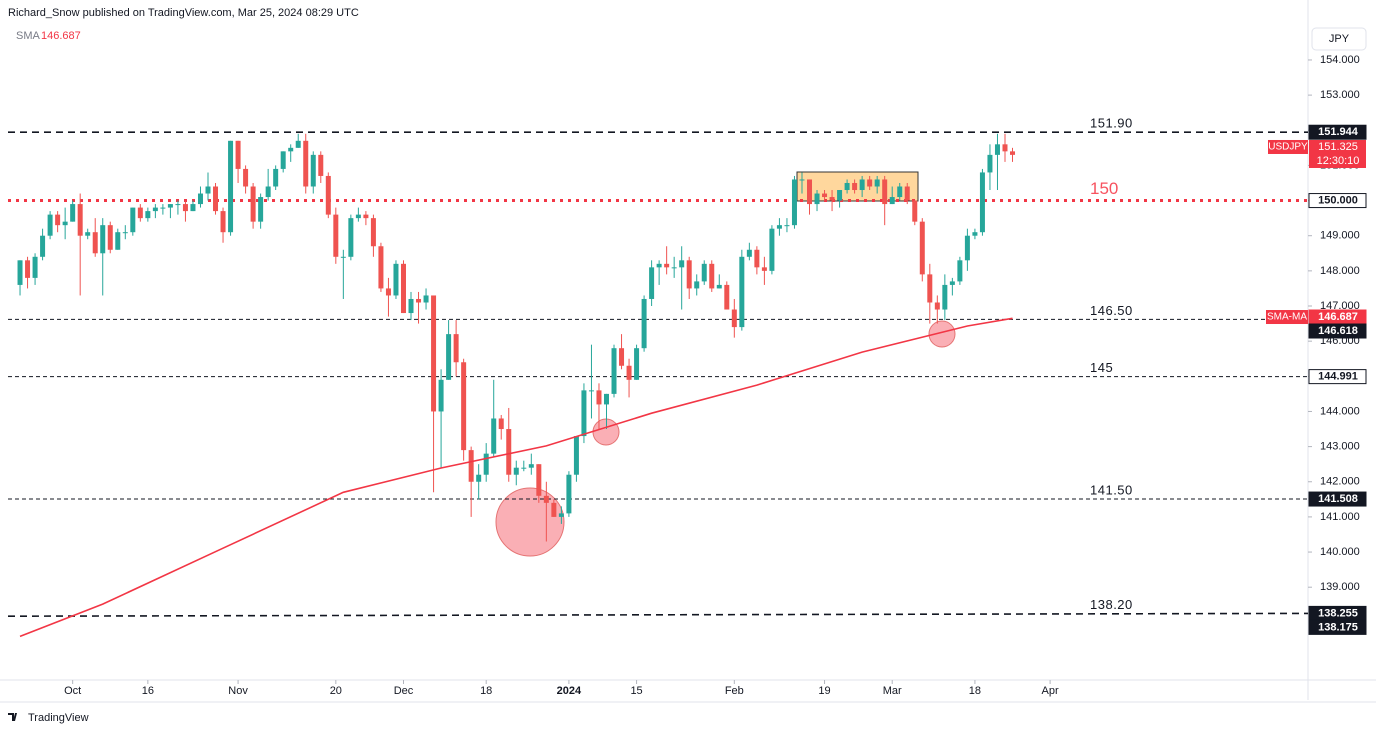  Describe the element at coordinates (404, 691) in the screenshot. I see `x-tick-label: Dec` at that location.